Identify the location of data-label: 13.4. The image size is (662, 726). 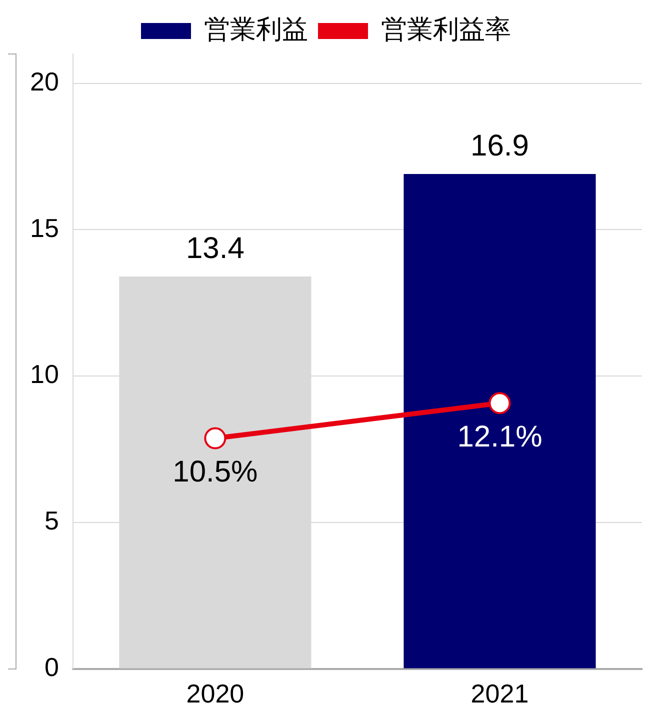
(215, 248).